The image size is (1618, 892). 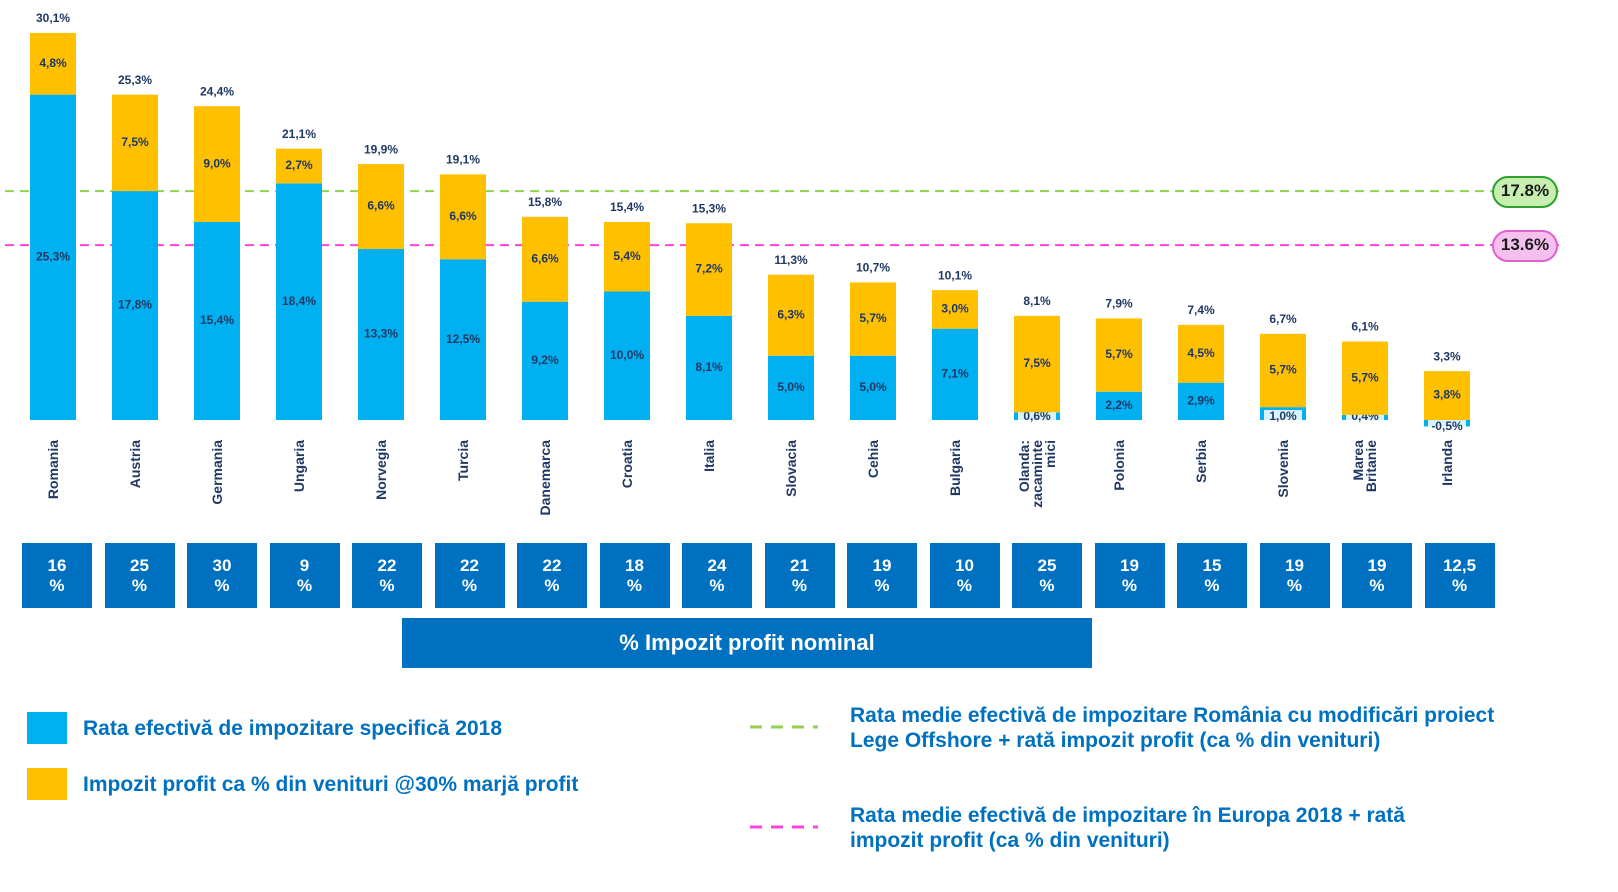 What do you see at coordinates (462, 460) in the screenshot?
I see `x-tick-label: Turcia` at bounding box center [462, 460].